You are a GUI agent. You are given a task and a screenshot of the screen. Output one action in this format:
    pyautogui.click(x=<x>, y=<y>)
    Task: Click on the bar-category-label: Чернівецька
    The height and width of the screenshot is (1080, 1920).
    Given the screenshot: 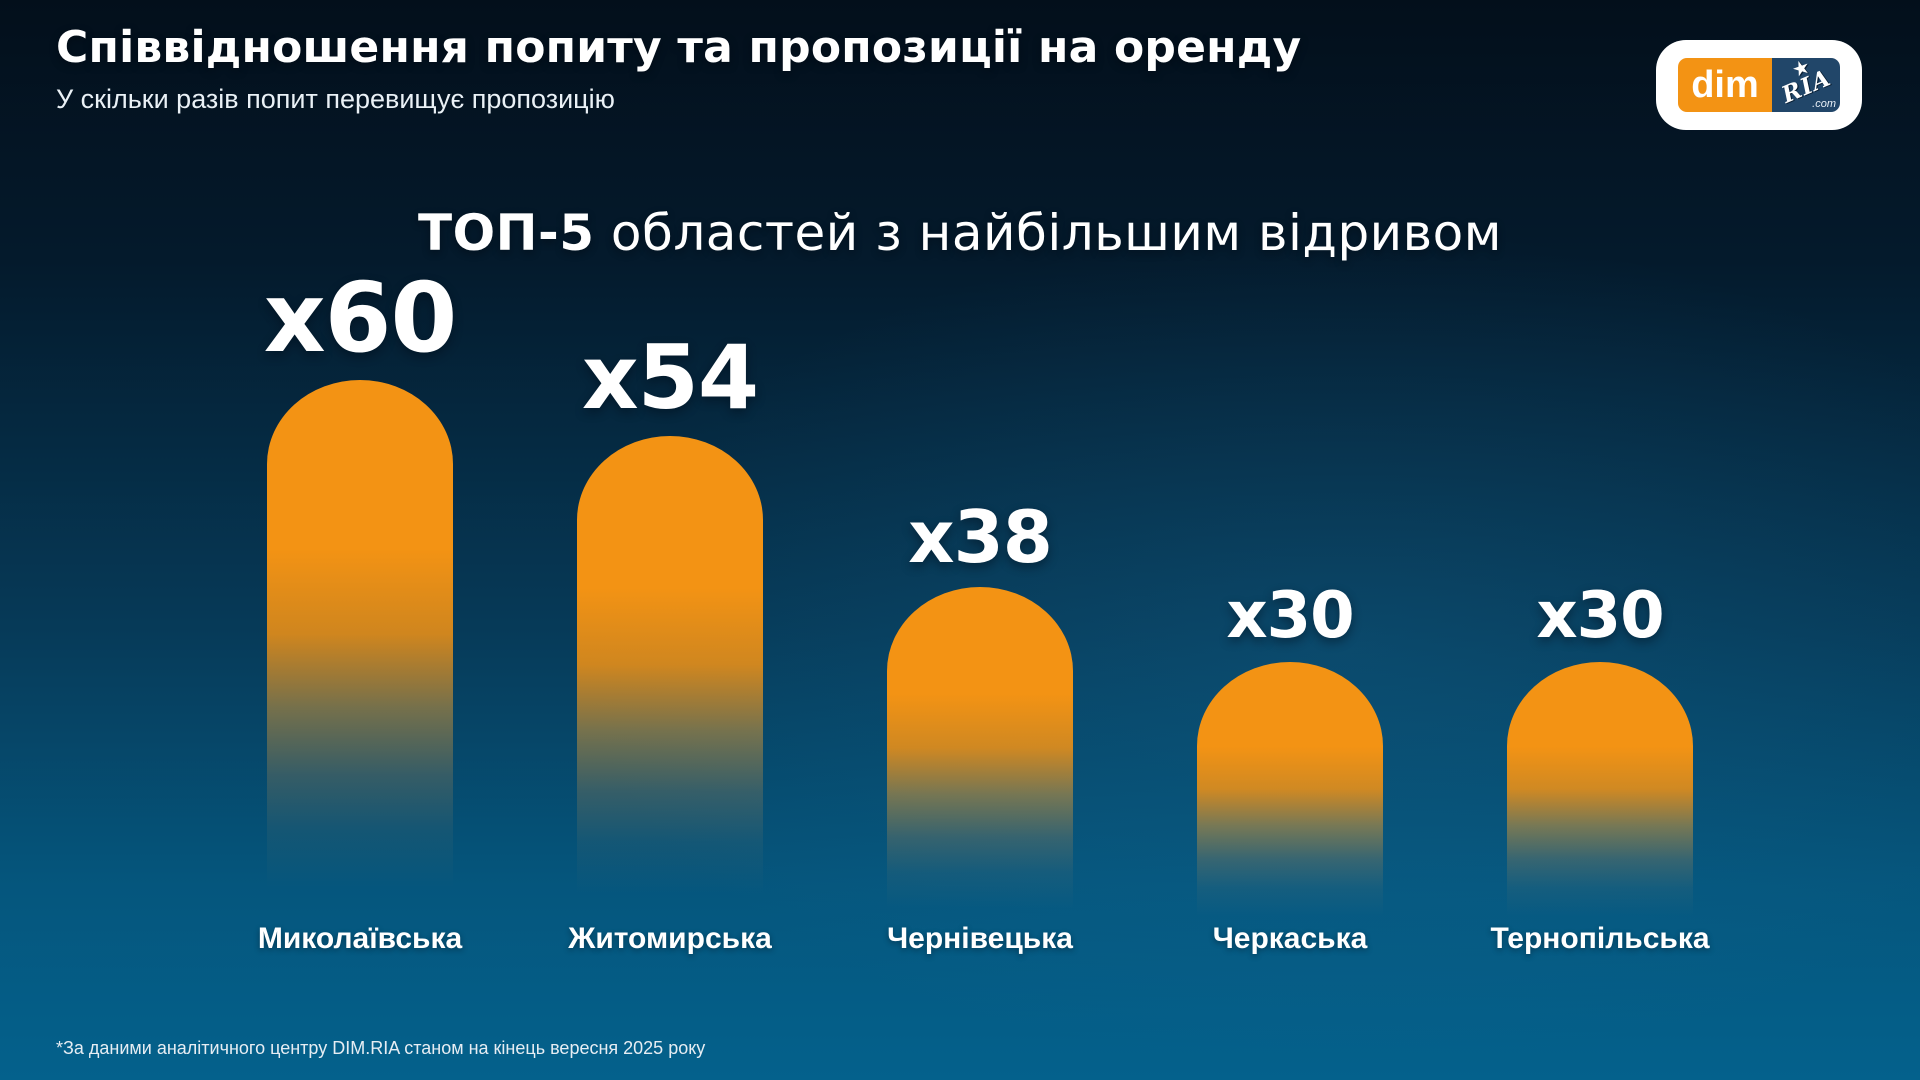 What is the action you would take?
    pyautogui.click(x=980, y=938)
    